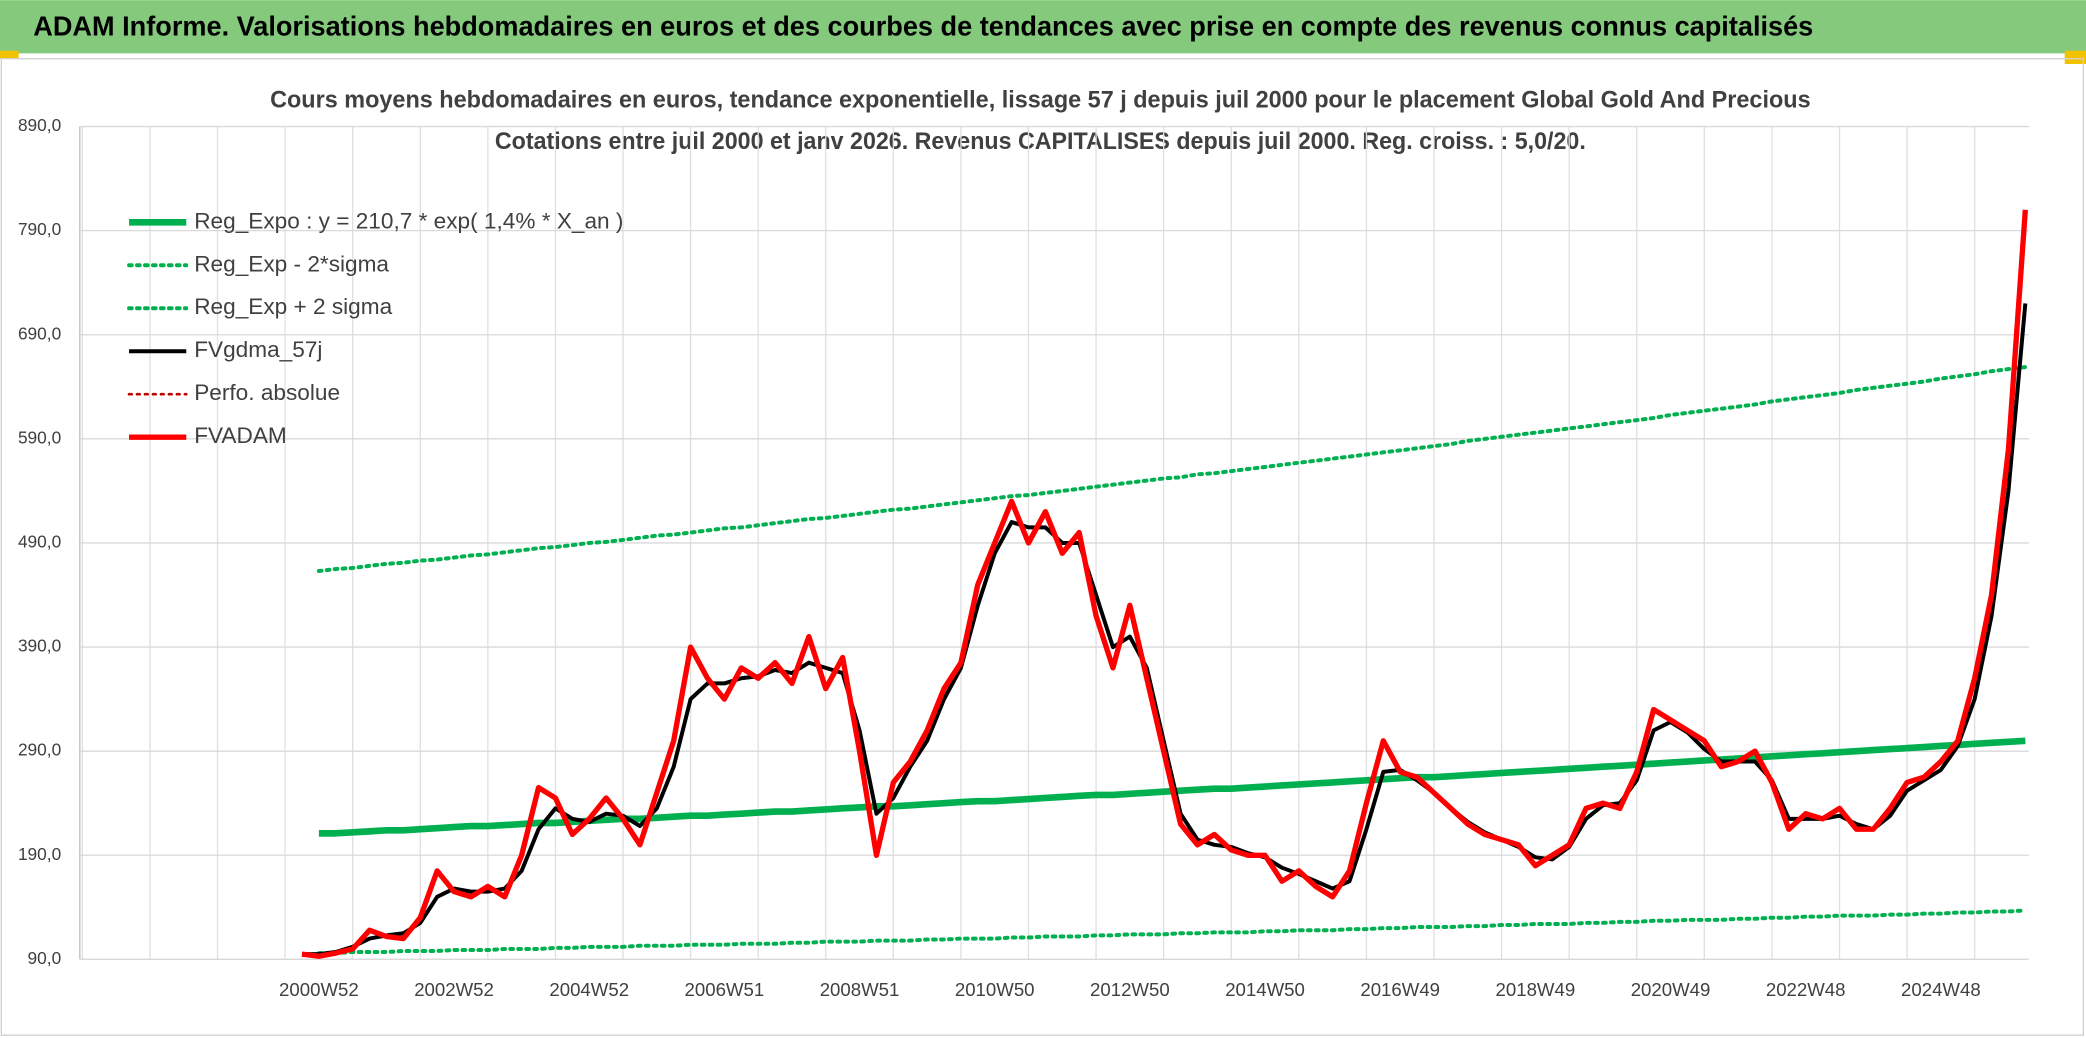 This screenshot has width=2086, height=1038. What do you see at coordinates (589, 989) in the screenshot?
I see `x-tick-label: 2004W52` at bounding box center [589, 989].